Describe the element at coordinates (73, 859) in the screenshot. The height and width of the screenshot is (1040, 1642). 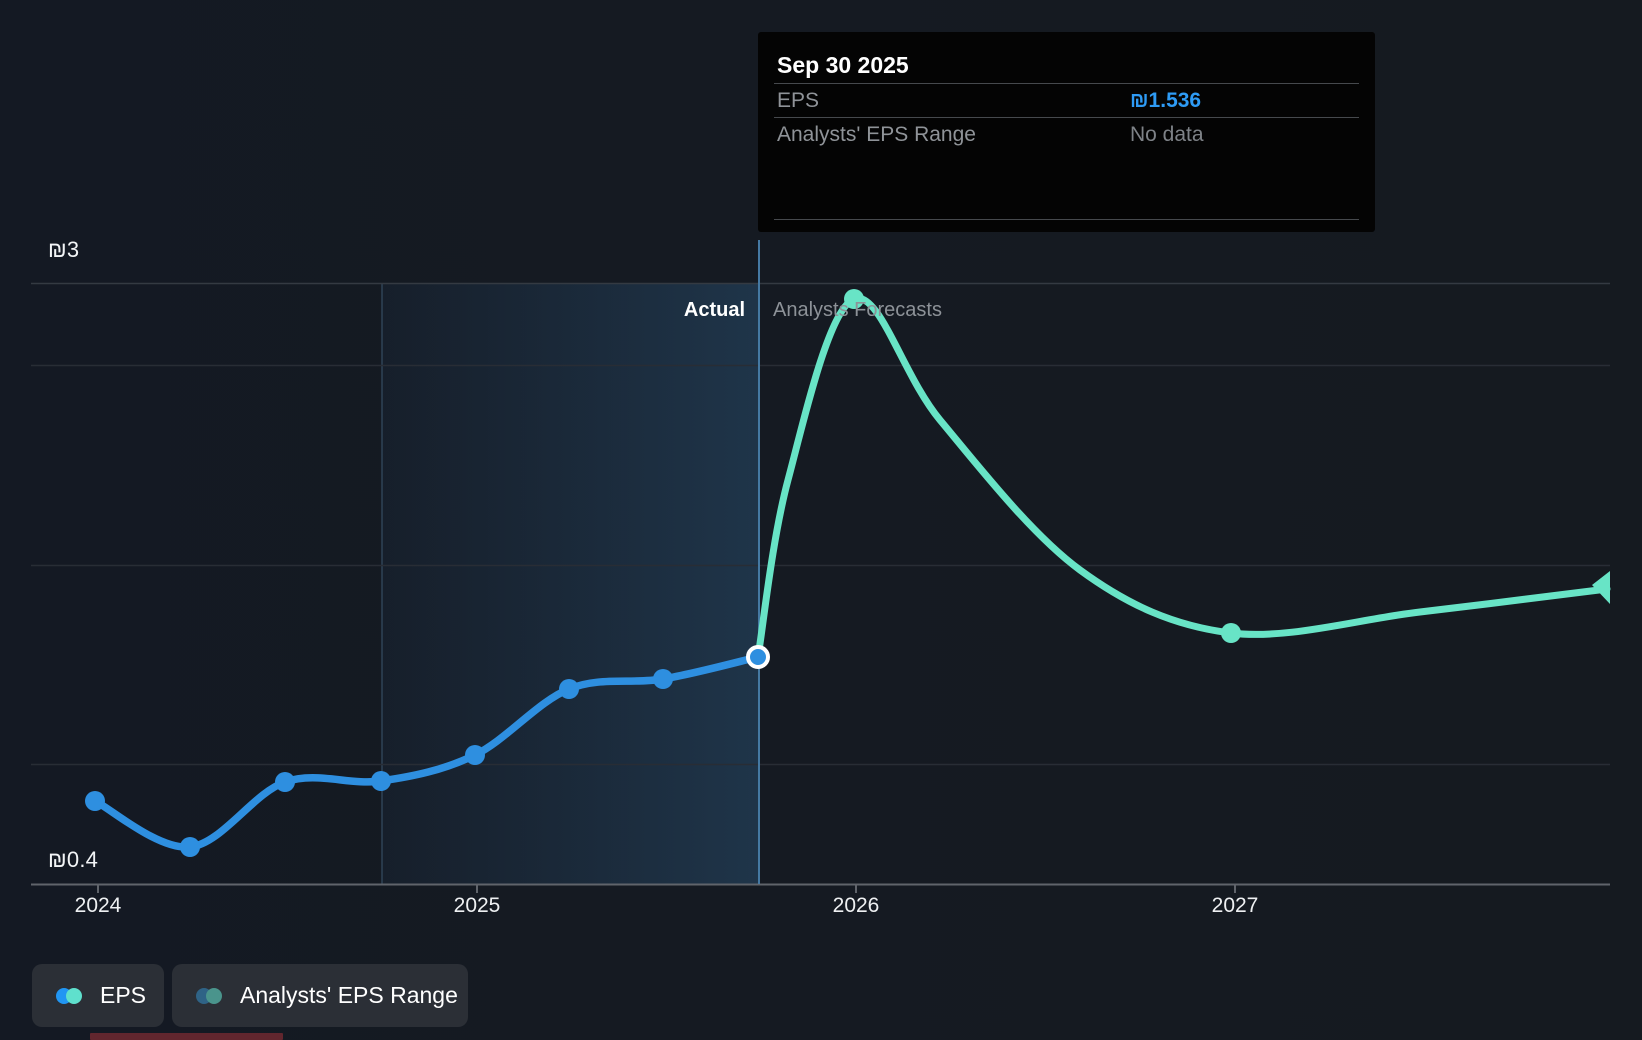
I see `y-axis-min-label: ₪0.4` at that location.